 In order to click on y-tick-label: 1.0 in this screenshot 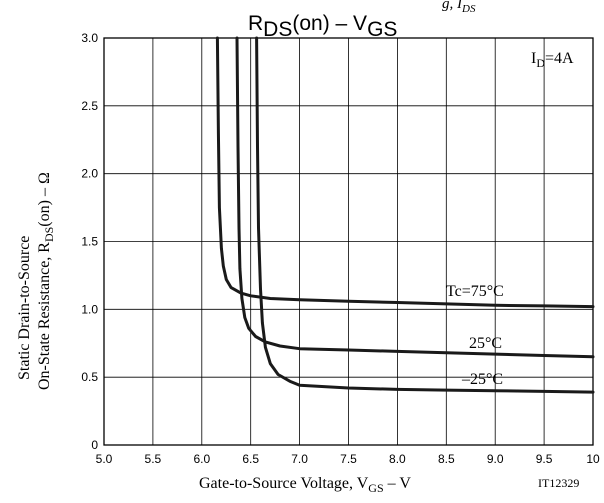, I will do `click(89, 309)`.